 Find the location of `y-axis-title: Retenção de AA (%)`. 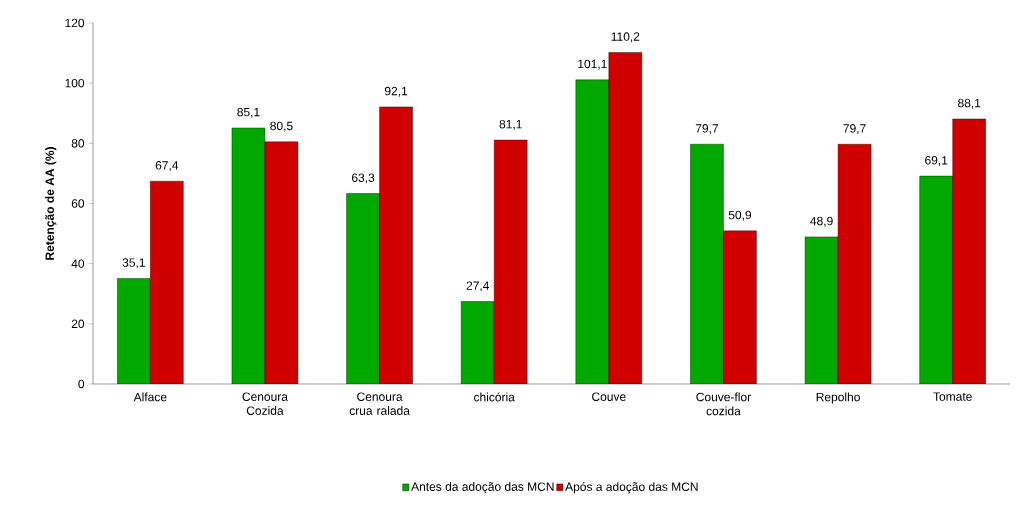

y-axis-title: Retenção de AA (%) is located at coordinates (51, 203).